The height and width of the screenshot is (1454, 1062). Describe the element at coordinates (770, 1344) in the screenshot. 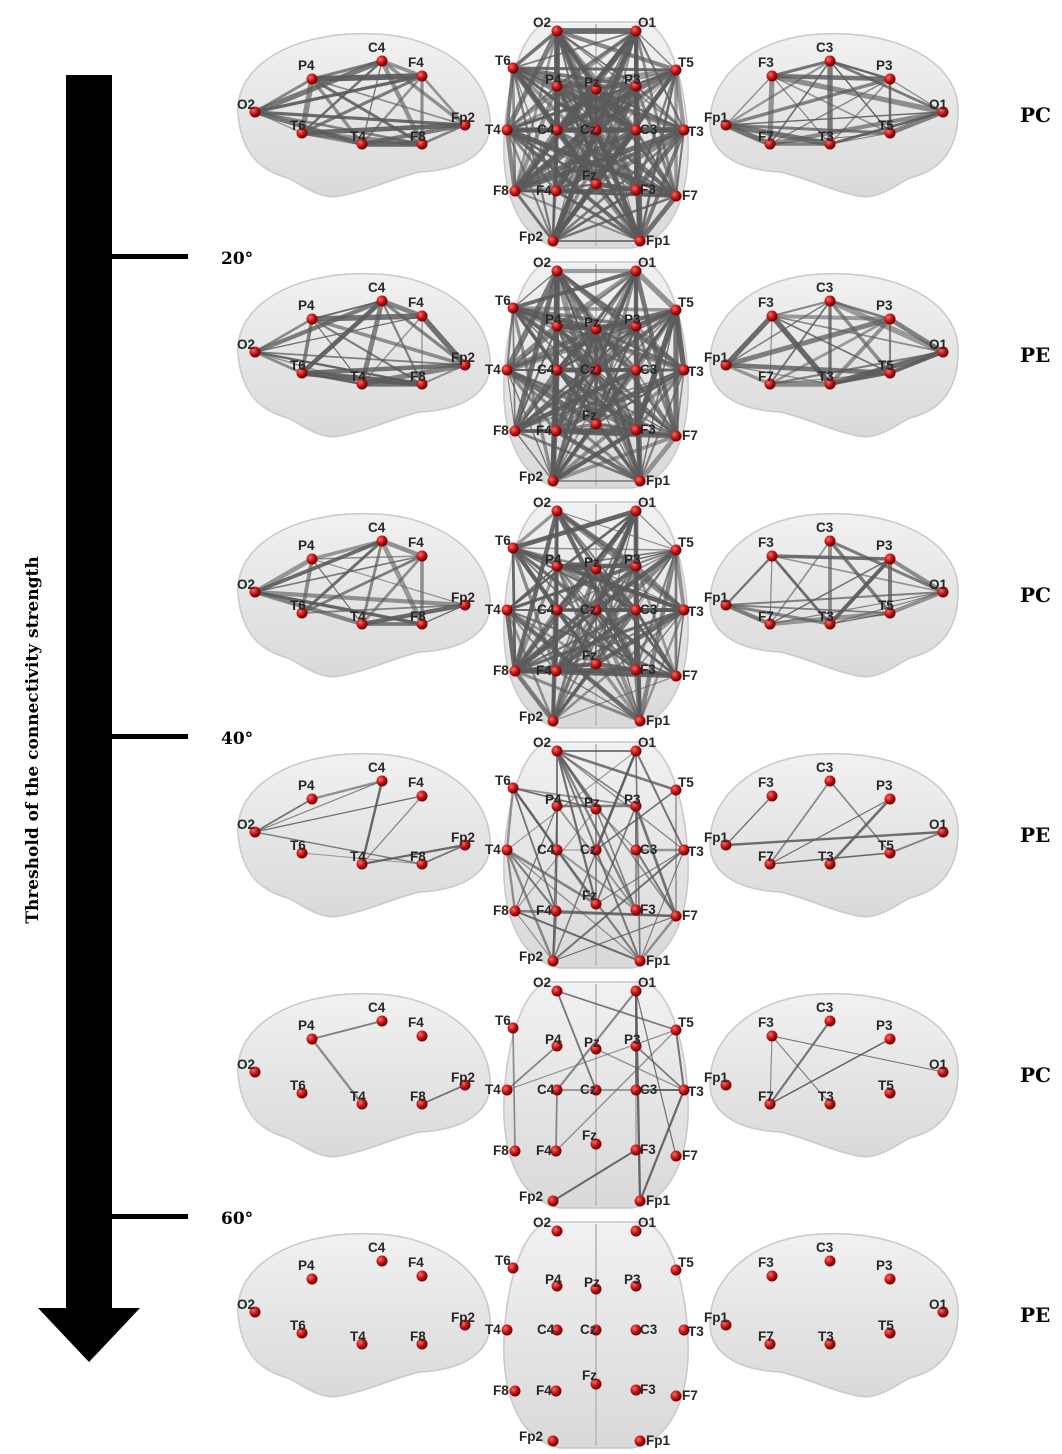

I see `electrode-f7` at that location.